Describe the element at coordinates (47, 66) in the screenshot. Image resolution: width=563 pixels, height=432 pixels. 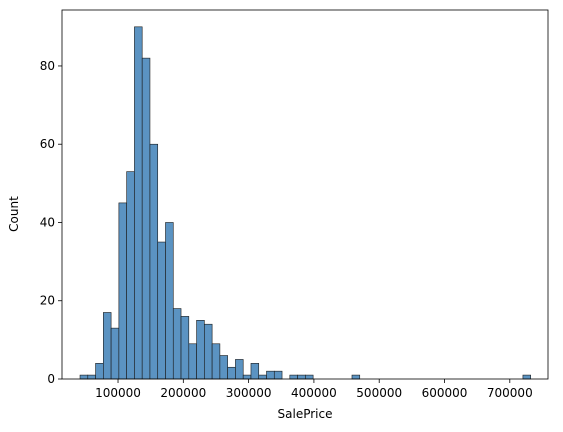
I see `y-tick-label: 80` at that location.